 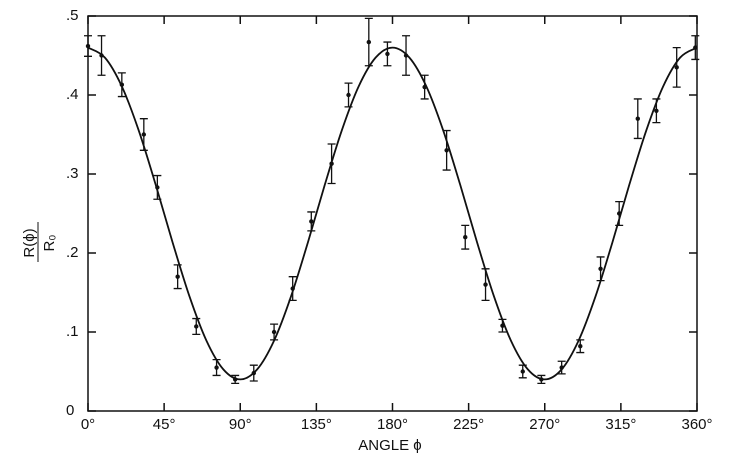 I want to click on x-axis-label: ANGLE ϕ, so click(x=389, y=445).